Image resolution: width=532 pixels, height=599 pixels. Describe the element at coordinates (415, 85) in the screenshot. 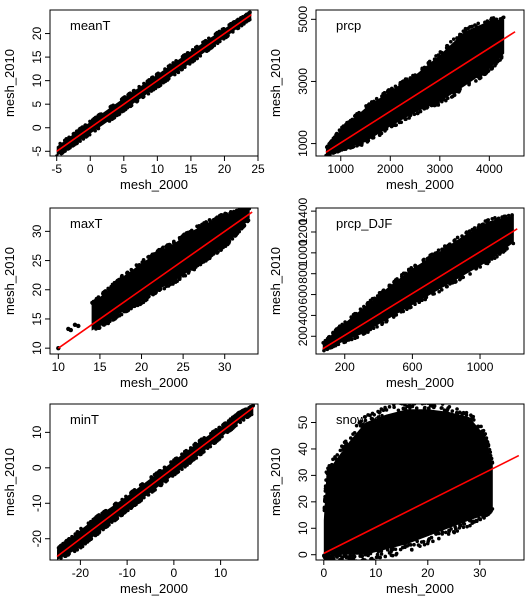

I see `point-cloud` at that location.